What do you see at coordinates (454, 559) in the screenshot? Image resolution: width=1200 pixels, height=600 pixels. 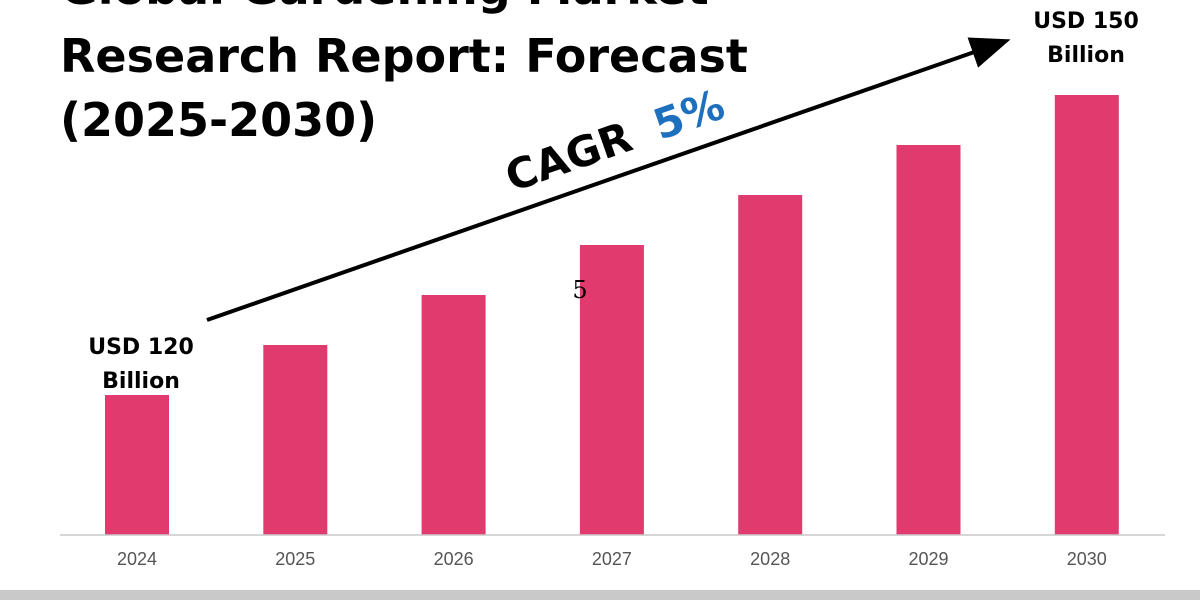 I see `x-tick-2026: 2026` at bounding box center [454, 559].